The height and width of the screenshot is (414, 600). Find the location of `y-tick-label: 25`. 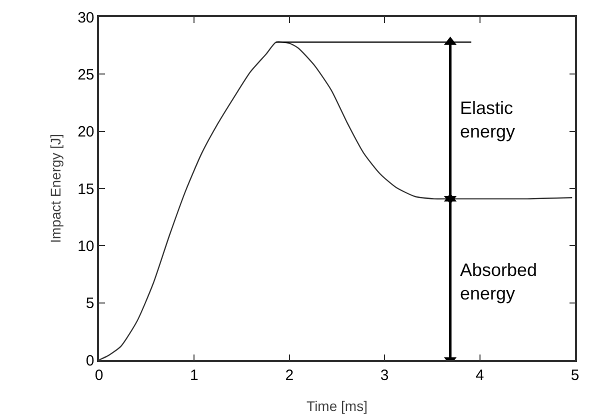

y-tick-label: 25 is located at coordinates (86, 75).